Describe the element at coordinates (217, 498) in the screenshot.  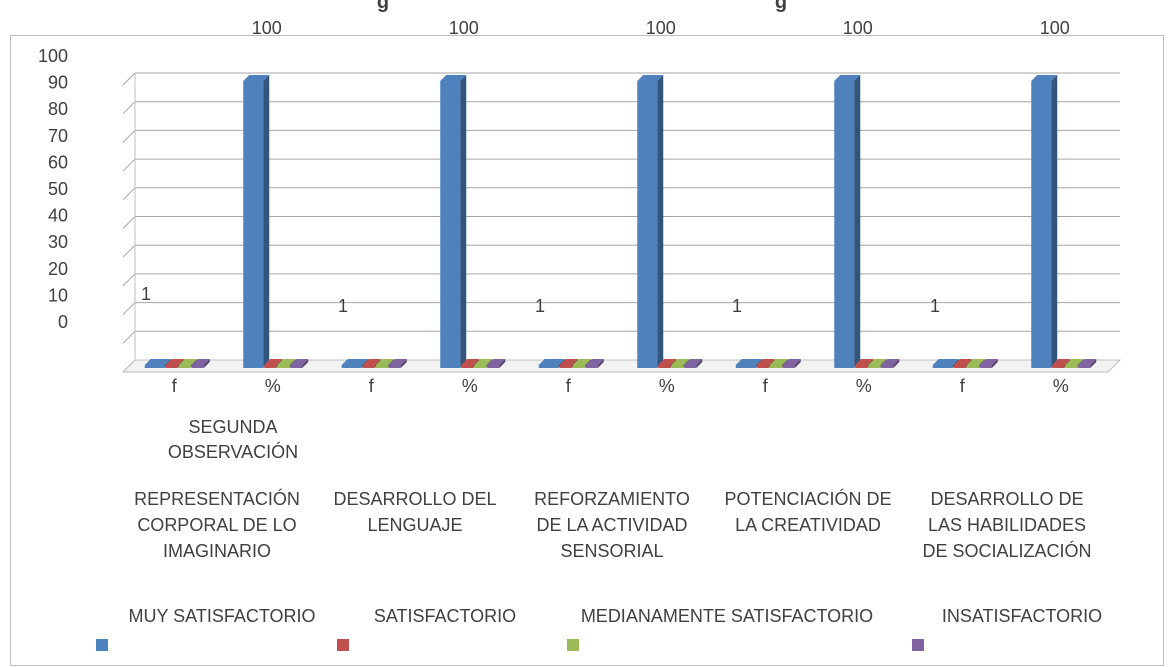
I see `group-label: REPRESENTACIÓN` at that location.